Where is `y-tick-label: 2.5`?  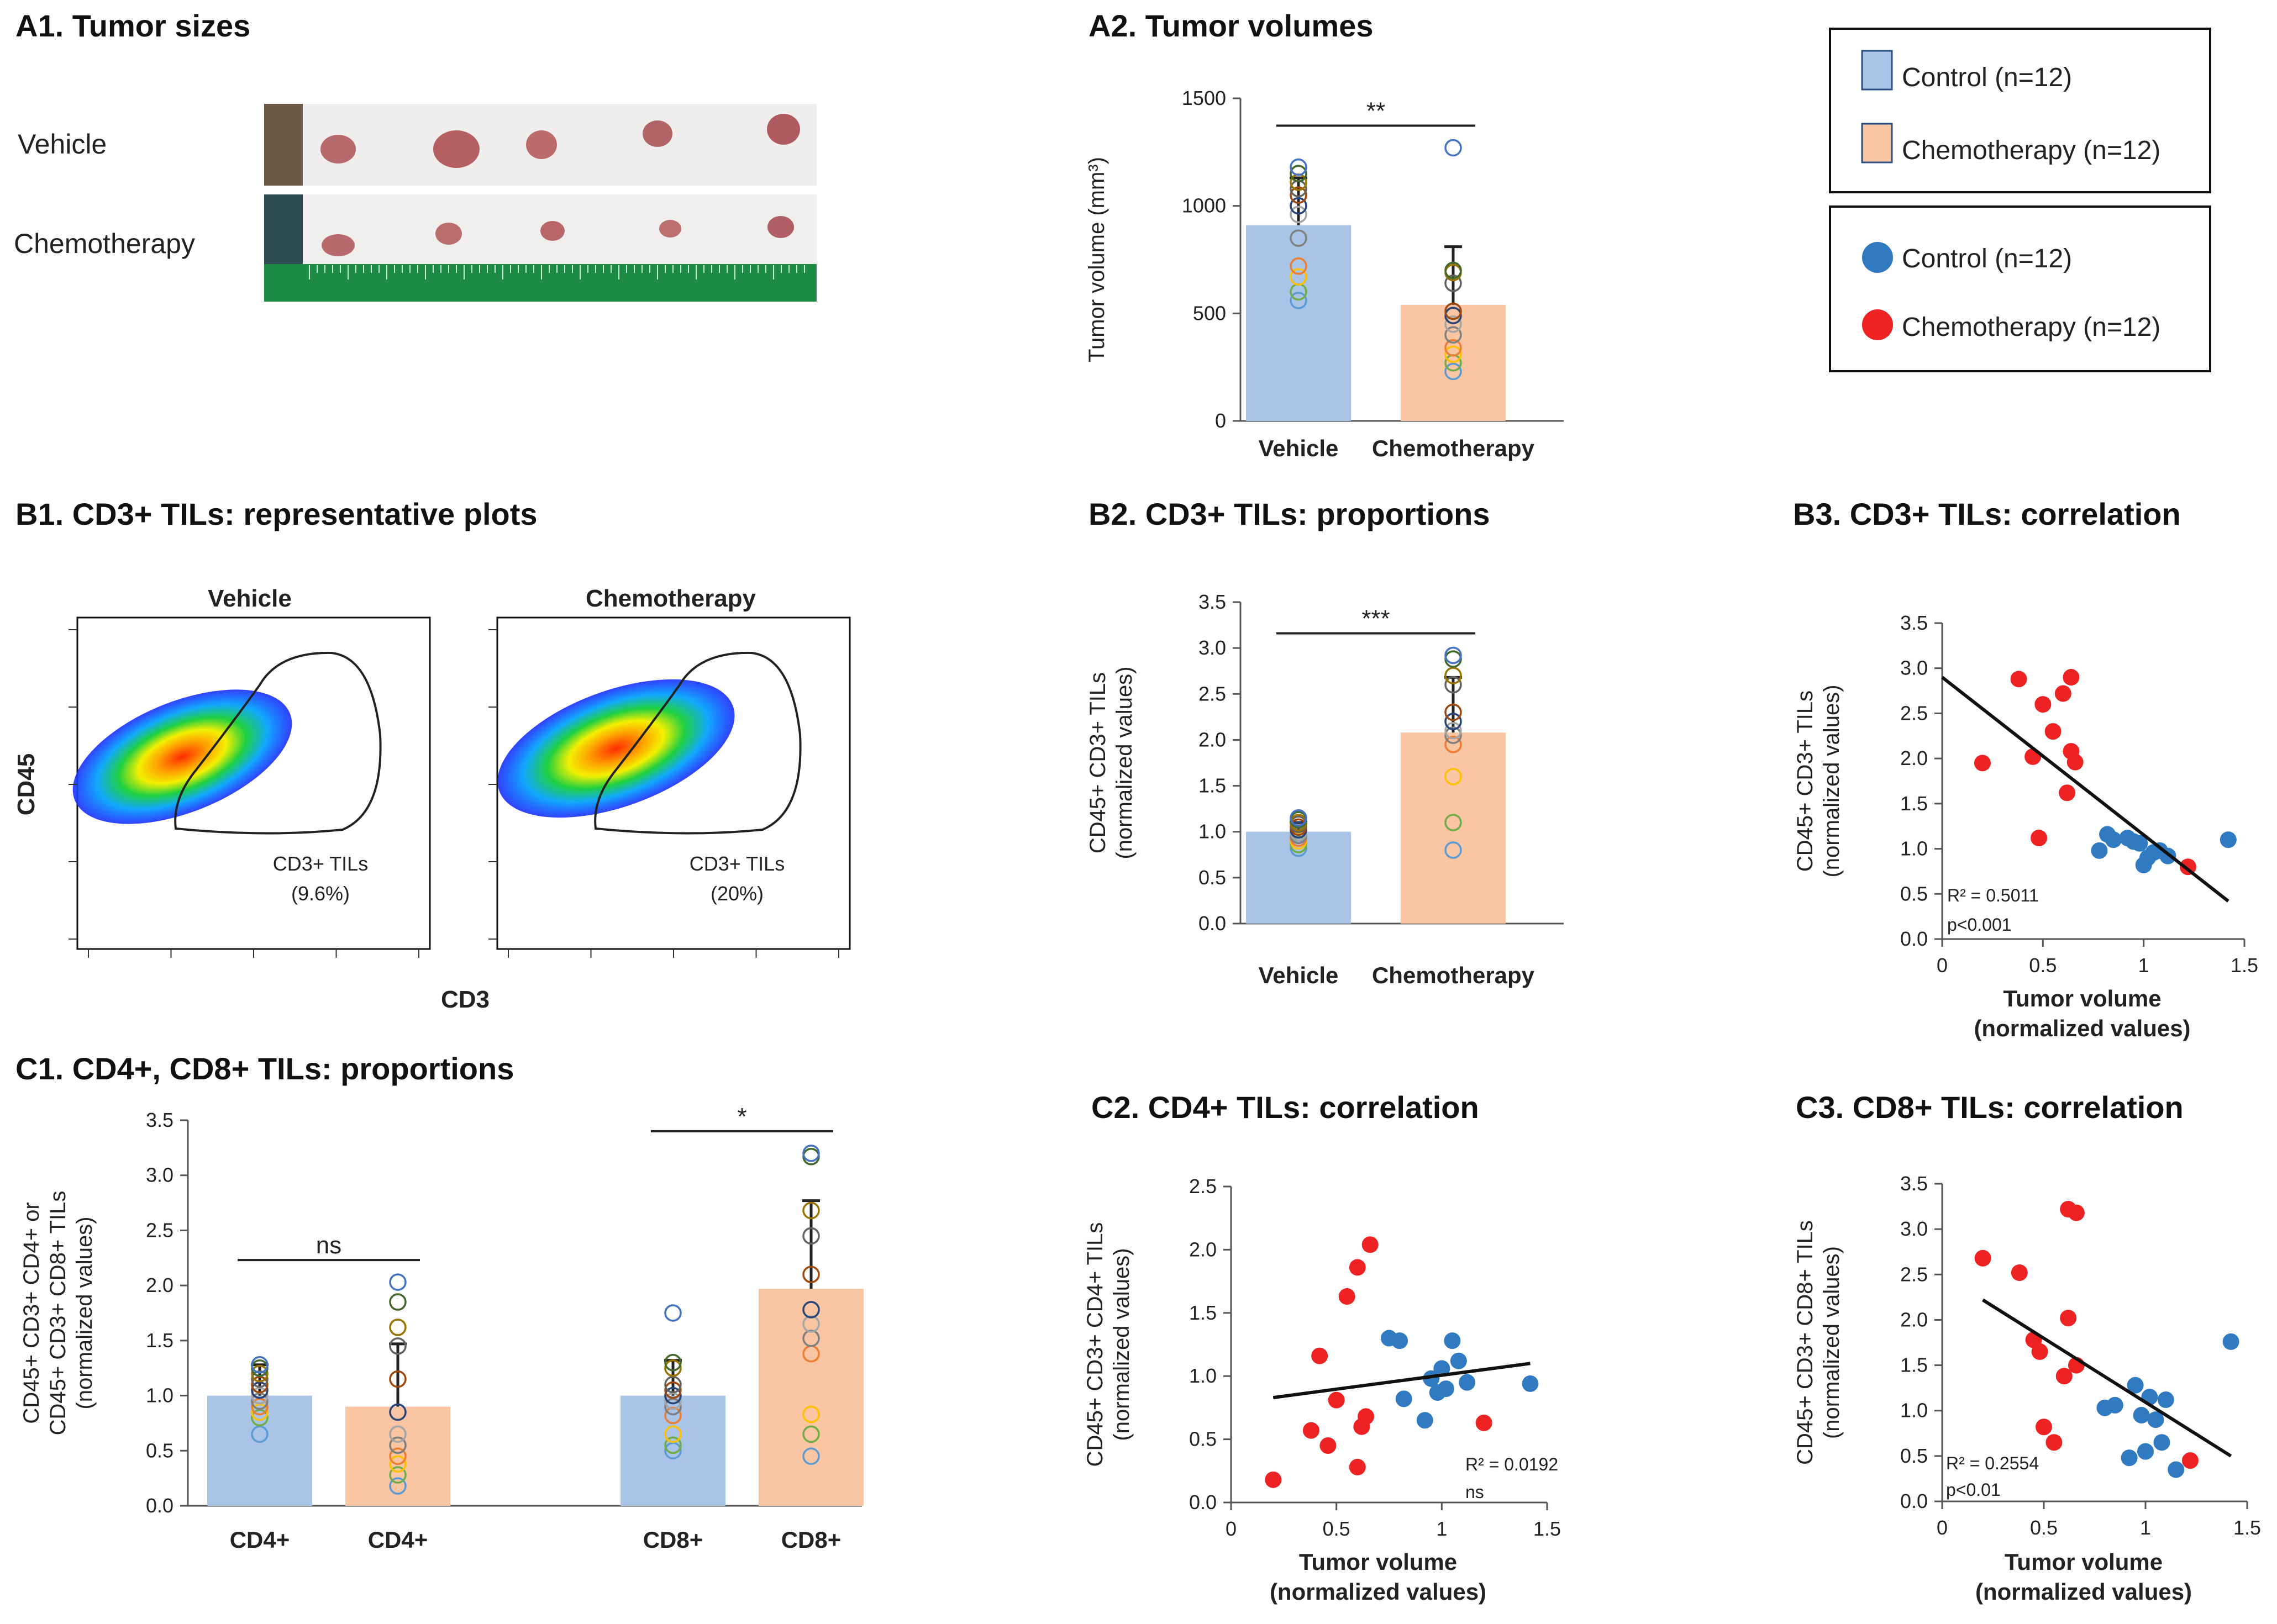
y-tick-label: 2.5 is located at coordinates (159, 1230).